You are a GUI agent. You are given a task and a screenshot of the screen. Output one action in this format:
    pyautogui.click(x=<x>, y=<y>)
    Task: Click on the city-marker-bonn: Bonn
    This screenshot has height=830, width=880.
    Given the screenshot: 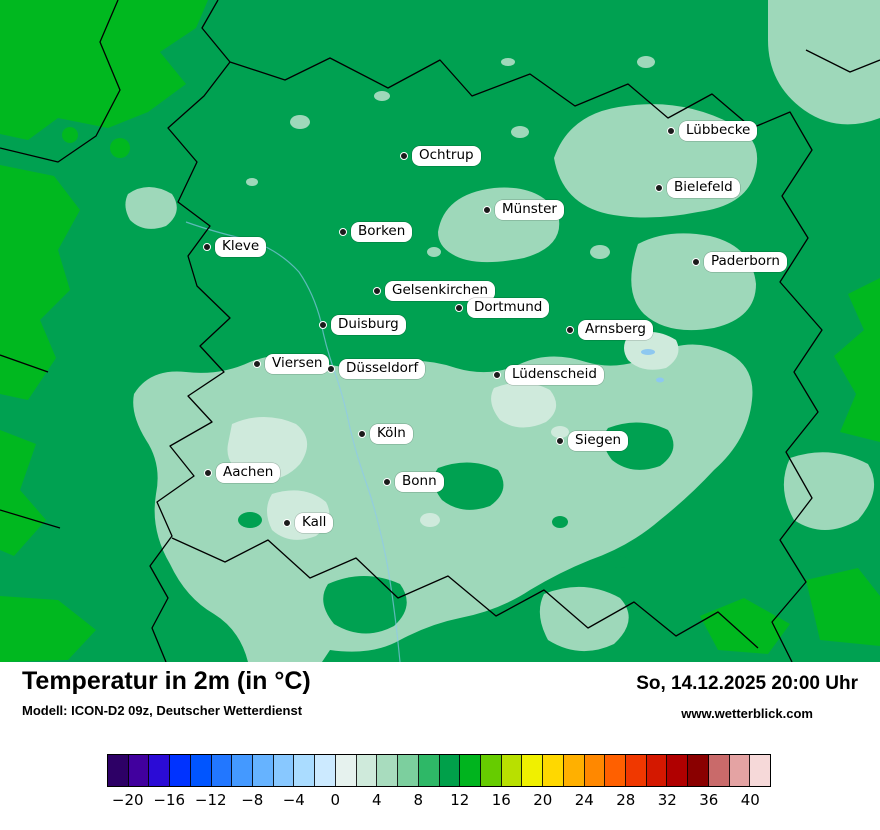 What is the action you would take?
    pyautogui.click(x=413, y=482)
    